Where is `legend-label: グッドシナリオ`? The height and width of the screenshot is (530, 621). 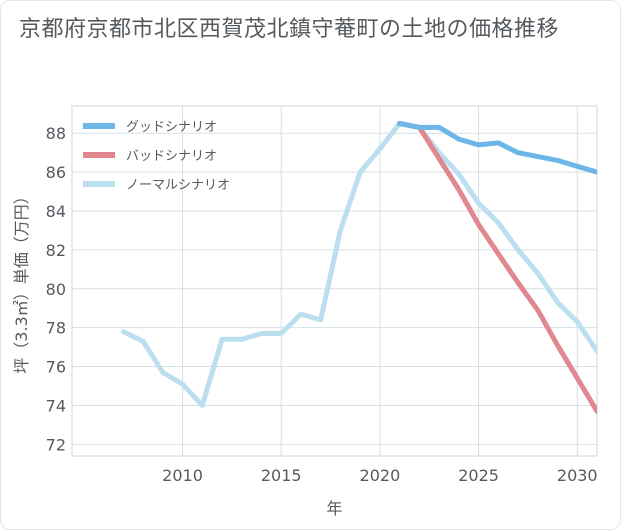 legend-label: グッドシナリオ is located at coordinates (171, 127).